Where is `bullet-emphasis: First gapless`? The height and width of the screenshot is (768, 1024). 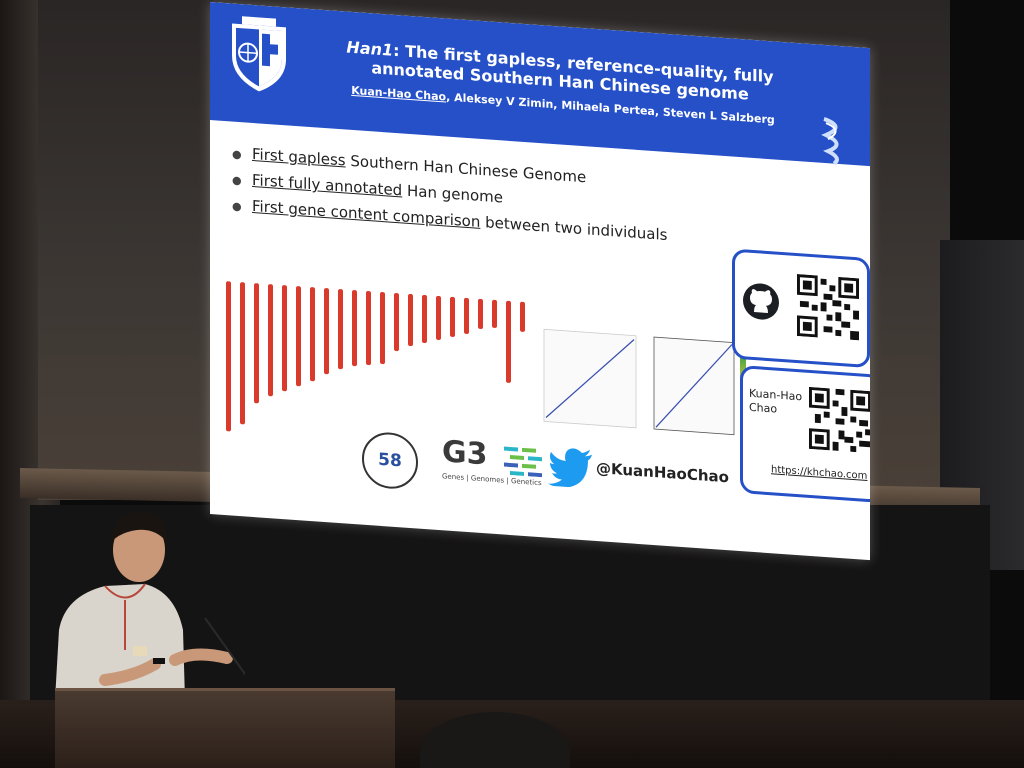
bullet-emphasis: First gapless is located at coordinates (299, 157).